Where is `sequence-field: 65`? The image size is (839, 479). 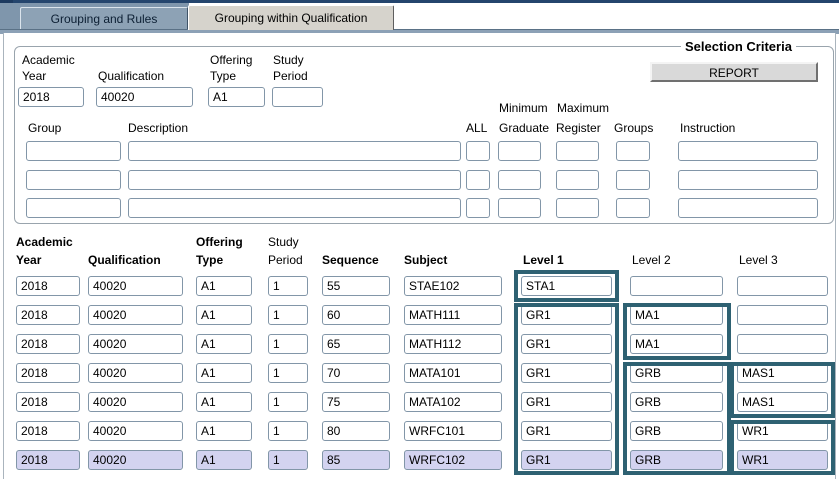
sequence-field: 65 is located at coordinates (356, 344).